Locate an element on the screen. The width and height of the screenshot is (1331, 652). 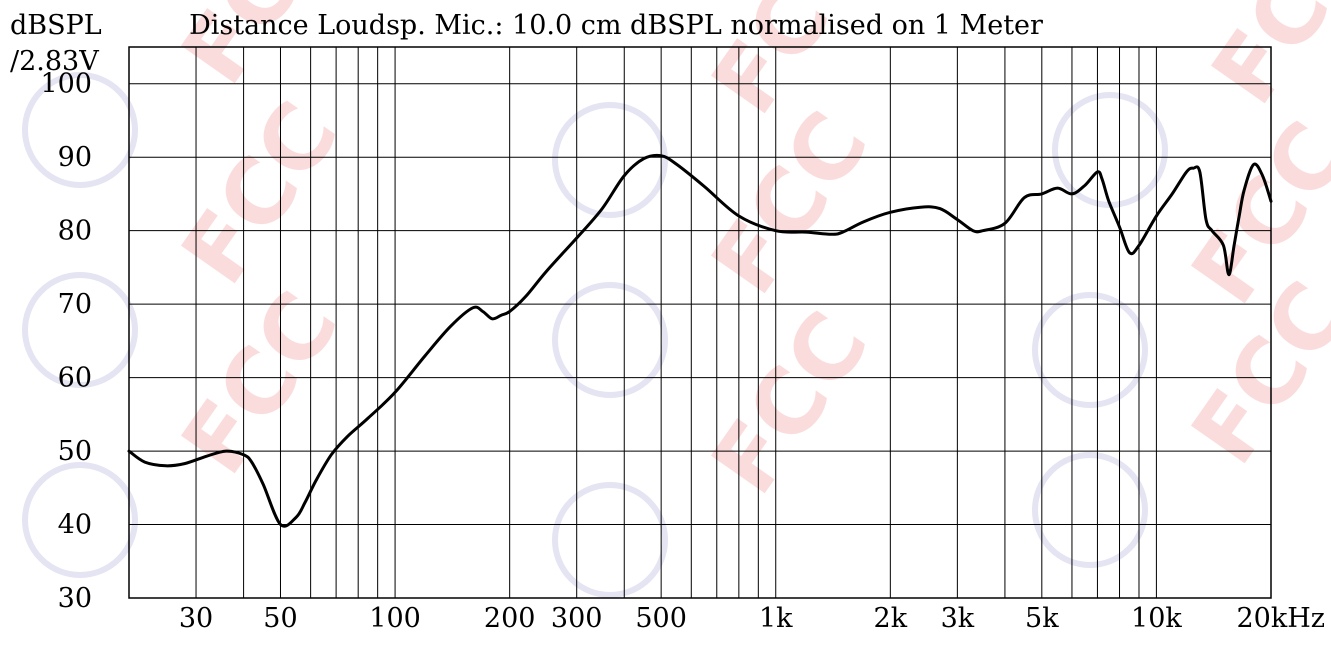
y-tick-label: 80 is located at coordinates (75, 231).